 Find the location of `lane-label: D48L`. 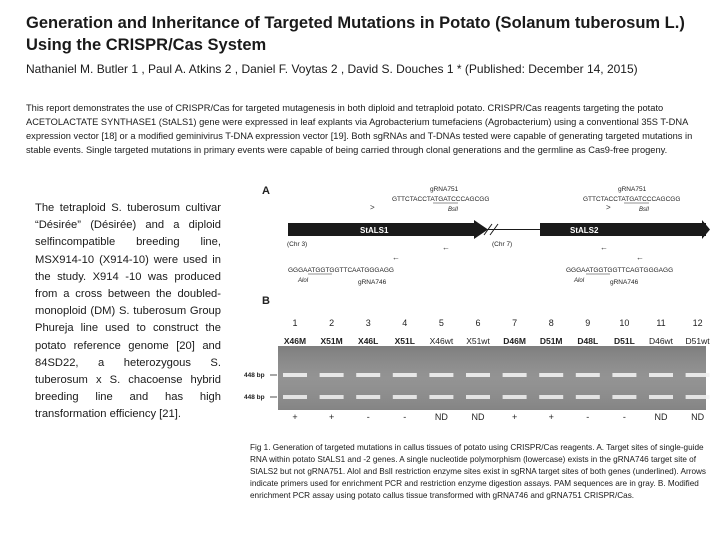

lane-label: D48L is located at coordinates (587, 341).